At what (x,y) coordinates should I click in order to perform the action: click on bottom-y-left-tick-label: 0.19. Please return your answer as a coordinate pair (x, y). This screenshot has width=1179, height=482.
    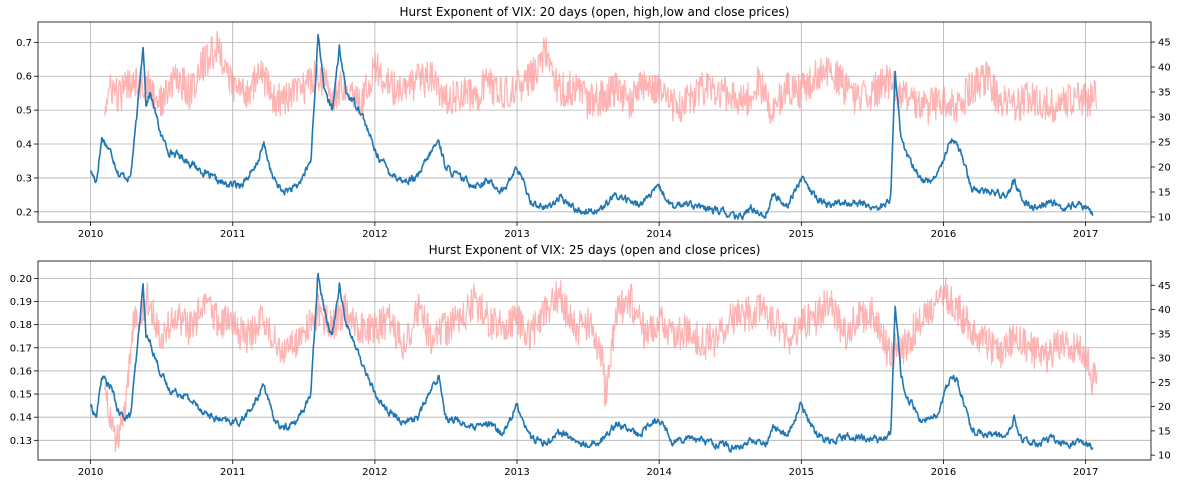
    Looking at the image, I should click on (21, 302).